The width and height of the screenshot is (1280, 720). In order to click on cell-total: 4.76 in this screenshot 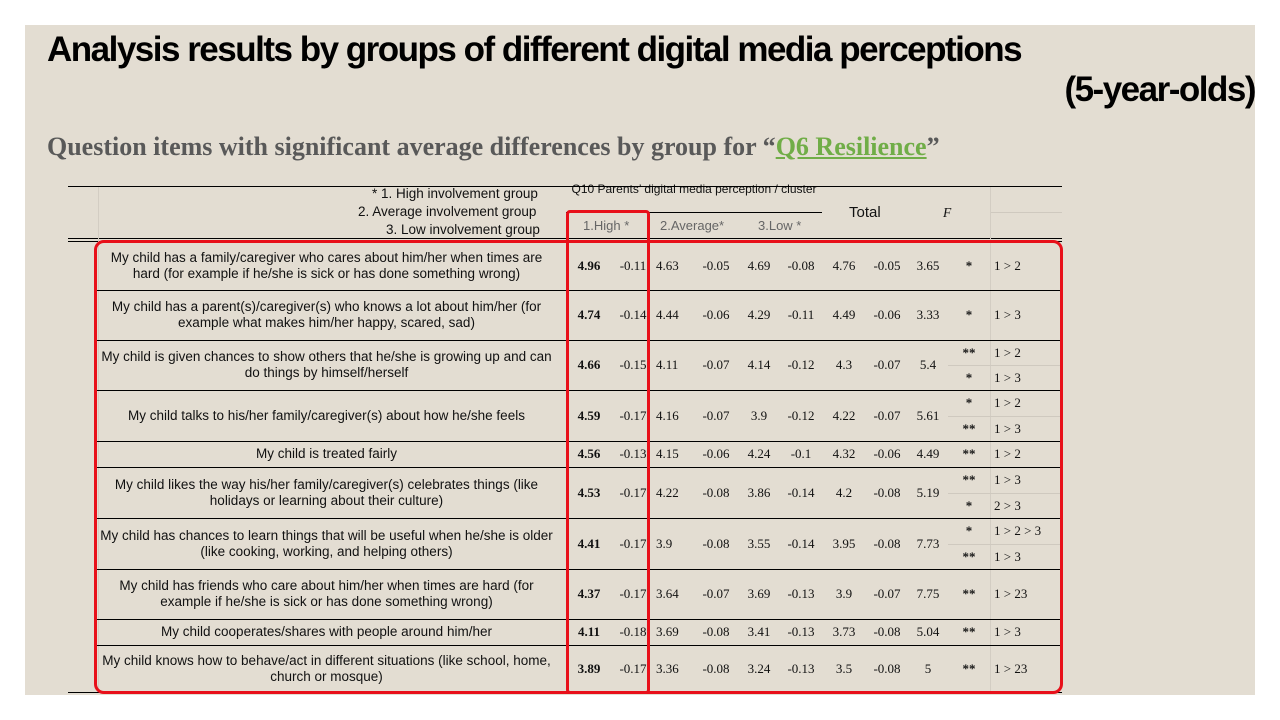, I will do `click(844, 265)`.